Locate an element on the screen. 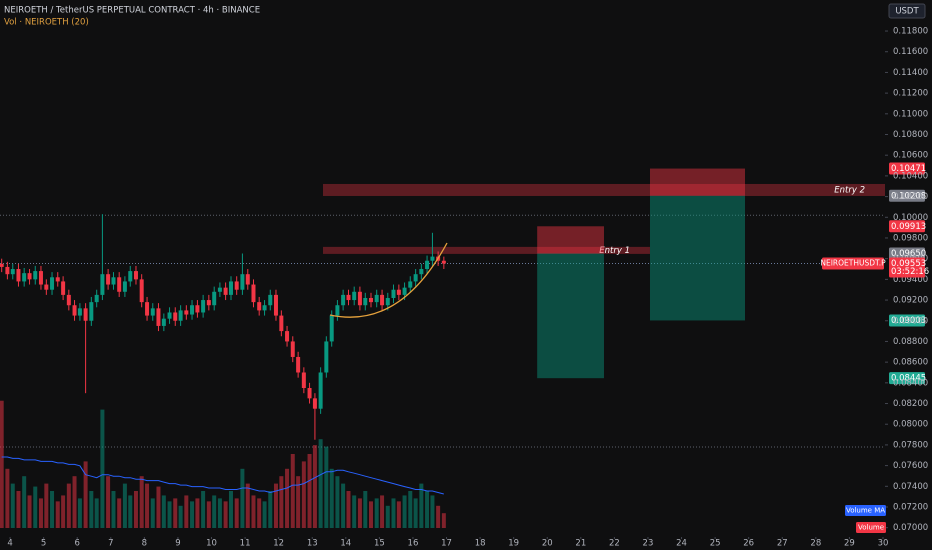  y-tick-label: 0.10200 is located at coordinates (910, 197).